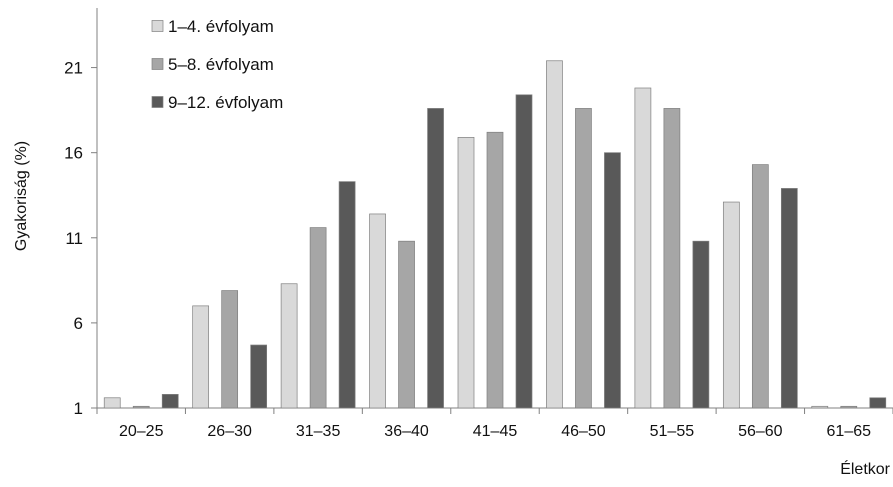 The height and width of the screenshot is (487, 893). I want to click on x-tick-label: 51–55, so click(672, 431).